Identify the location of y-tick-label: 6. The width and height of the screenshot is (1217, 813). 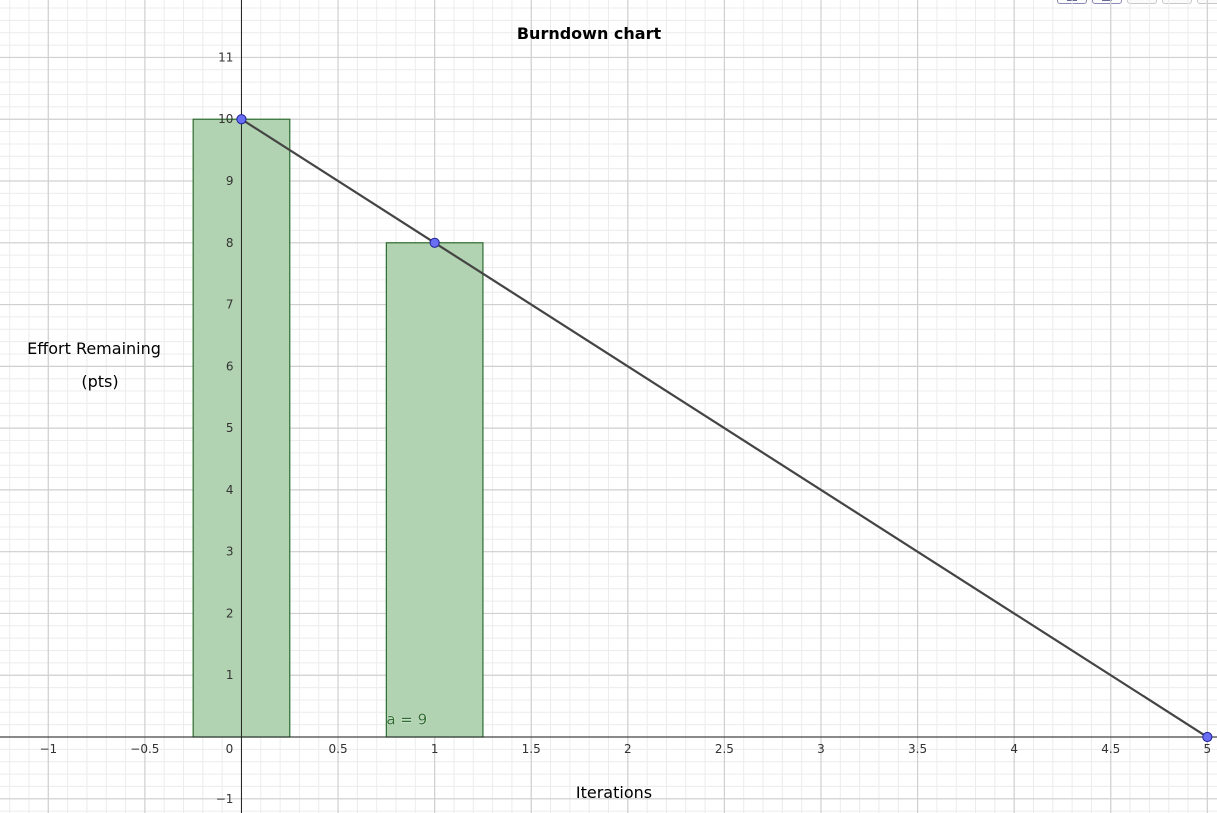
(230, 366).